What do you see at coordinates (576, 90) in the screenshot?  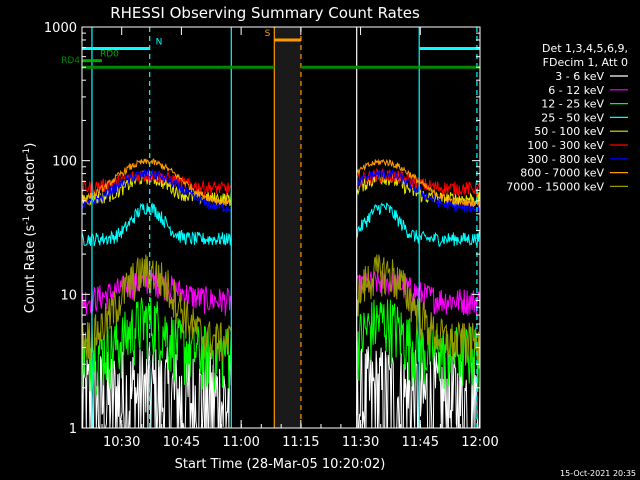 I see `legend-entry-label-1: 6 - 12 keV` at bounding box center [576, 90].